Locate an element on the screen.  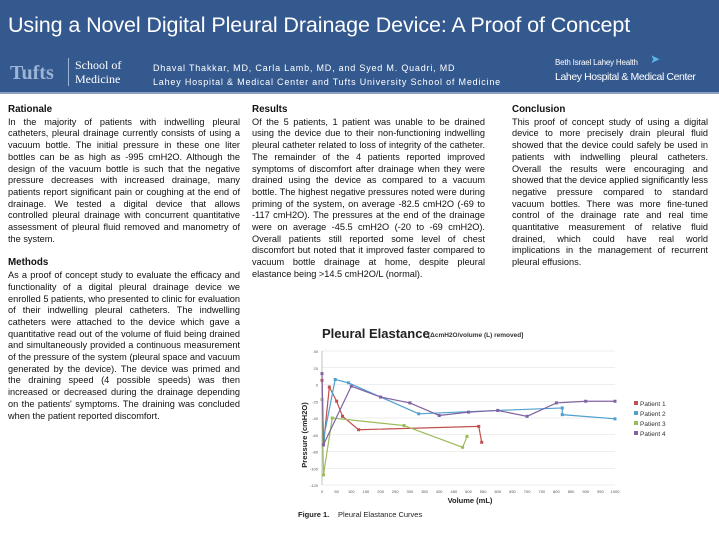
x-tick-label: 100 is located at coordinates (351, 491).